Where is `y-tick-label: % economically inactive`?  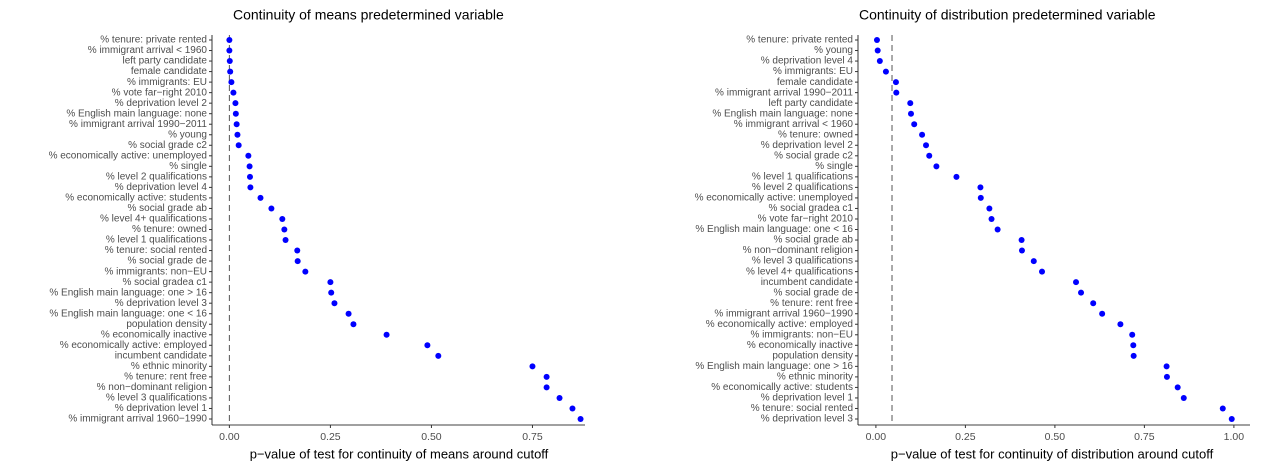 y-tick-label: % economically inactive is located at coordinates (154, 334).